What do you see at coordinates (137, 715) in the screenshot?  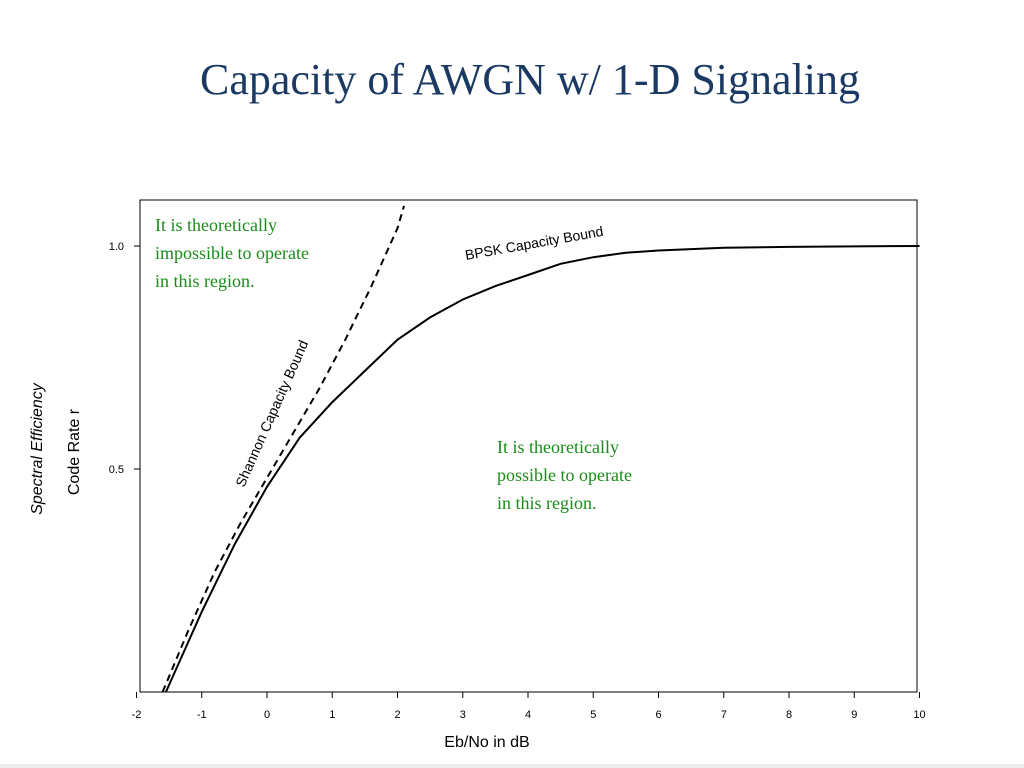 I see `x-tick-label: -2` at bounding box center [137, 715].